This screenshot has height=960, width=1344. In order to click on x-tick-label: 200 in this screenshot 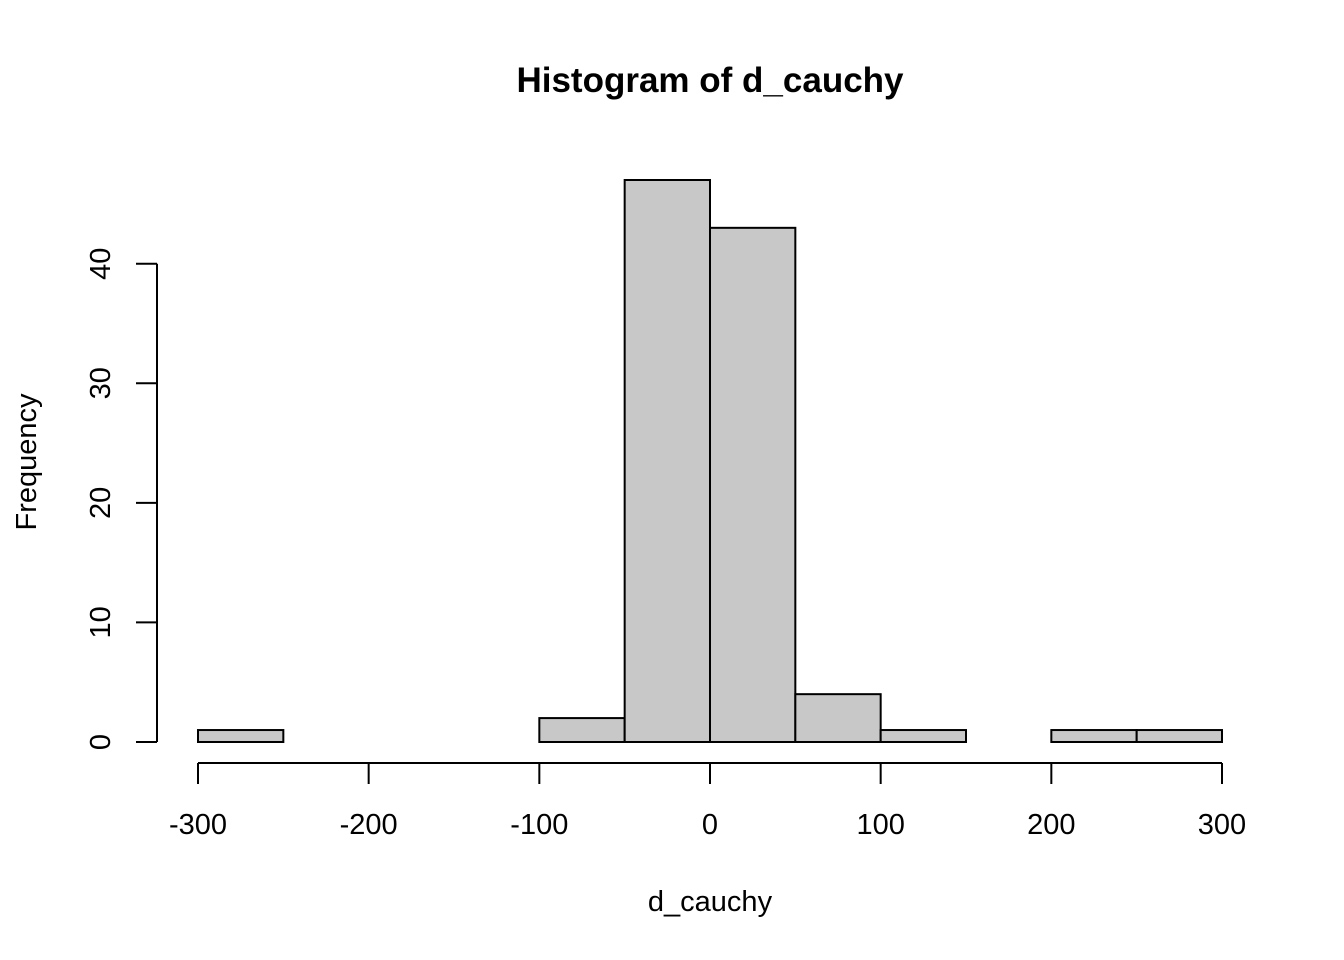, I will do `click(1051, 825)`.